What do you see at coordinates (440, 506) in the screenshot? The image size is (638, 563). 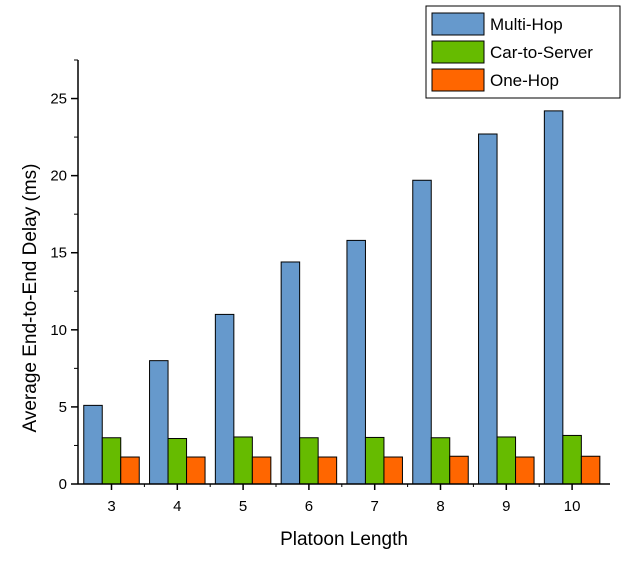 I see `x-tick-label: 8` at bounding box center [440, 506].